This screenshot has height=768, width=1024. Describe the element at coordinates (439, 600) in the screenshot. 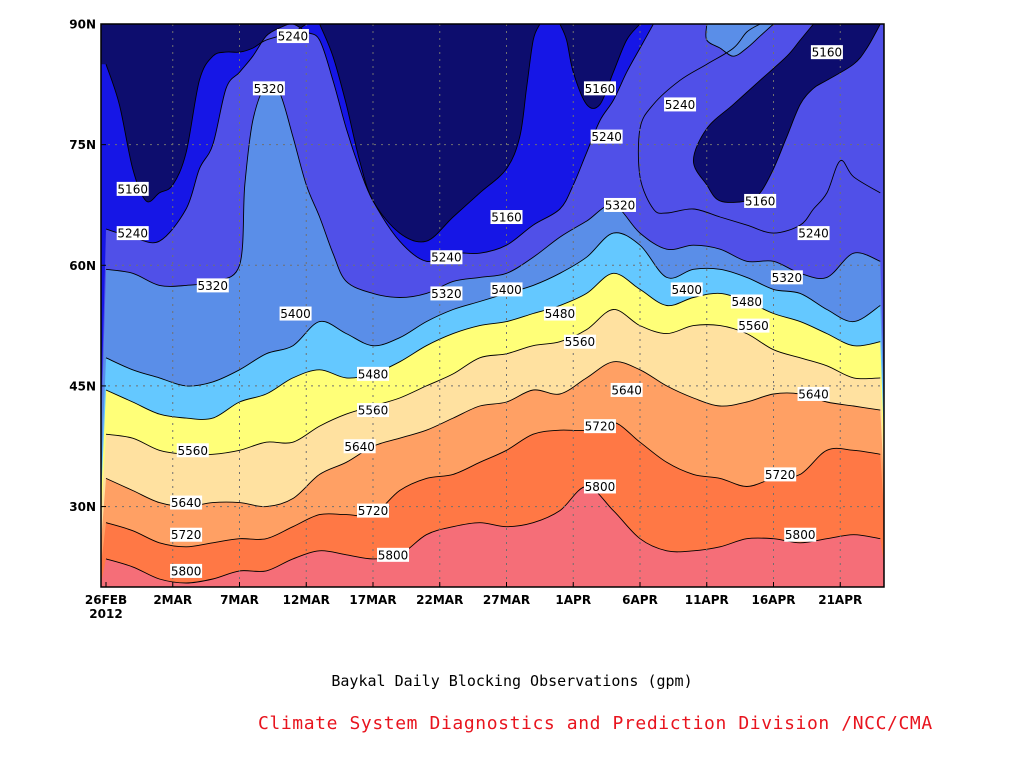

I see `x-tick-label: 22MAR` at that location.